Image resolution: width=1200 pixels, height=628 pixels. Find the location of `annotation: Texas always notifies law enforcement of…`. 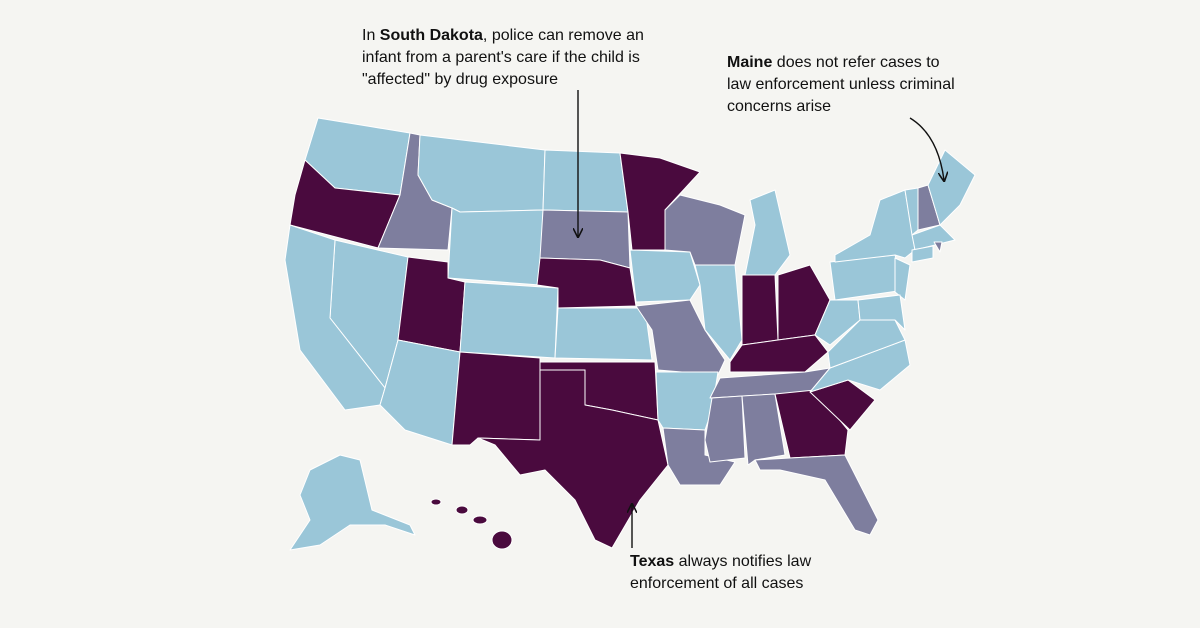

annotation: Texas always notifies law enforcement of… is located at coordinates (730, 573).